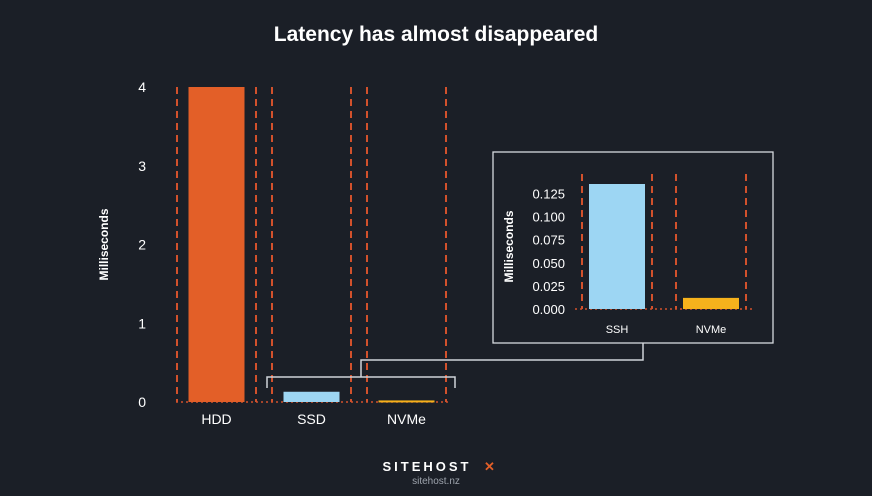  Describe the element at coordinates (142, 323) in the screenshot. I see `y-tick-label: 1` at that location.